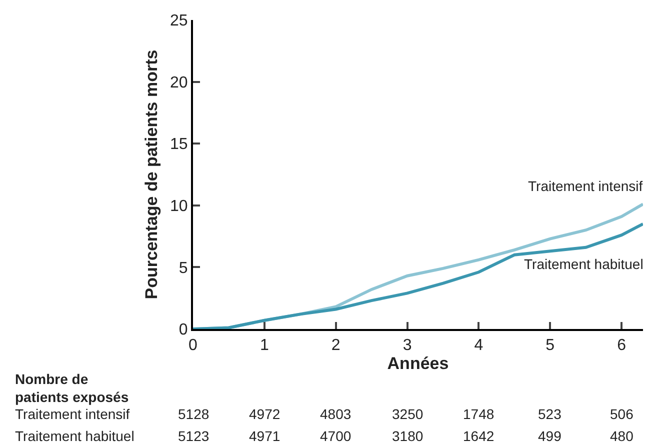 This screenshot has width=647, height=448. What do you see at coordinates (179, 21) in the screenshot?
I see `y-tick-label: 25` at bounding box center [179, 21].